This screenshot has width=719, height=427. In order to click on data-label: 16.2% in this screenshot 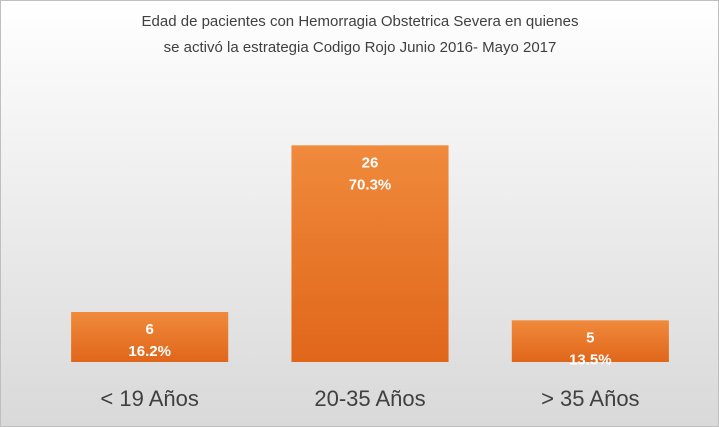, I will do `click(149, 351)`.